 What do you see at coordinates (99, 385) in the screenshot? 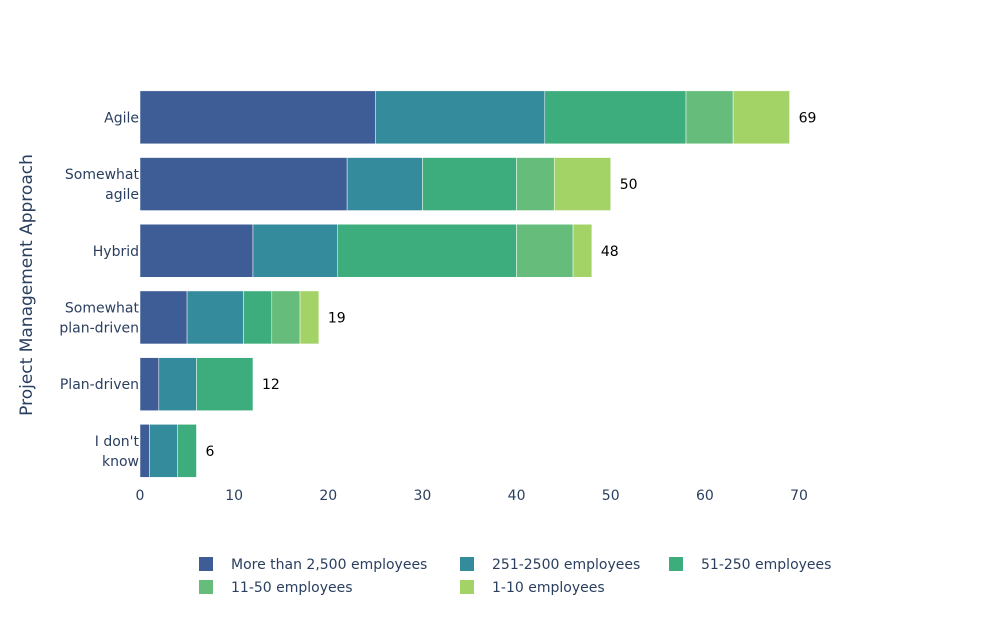
I see `y-tick-label: Plan-driven` at bounding box center [99, 385].